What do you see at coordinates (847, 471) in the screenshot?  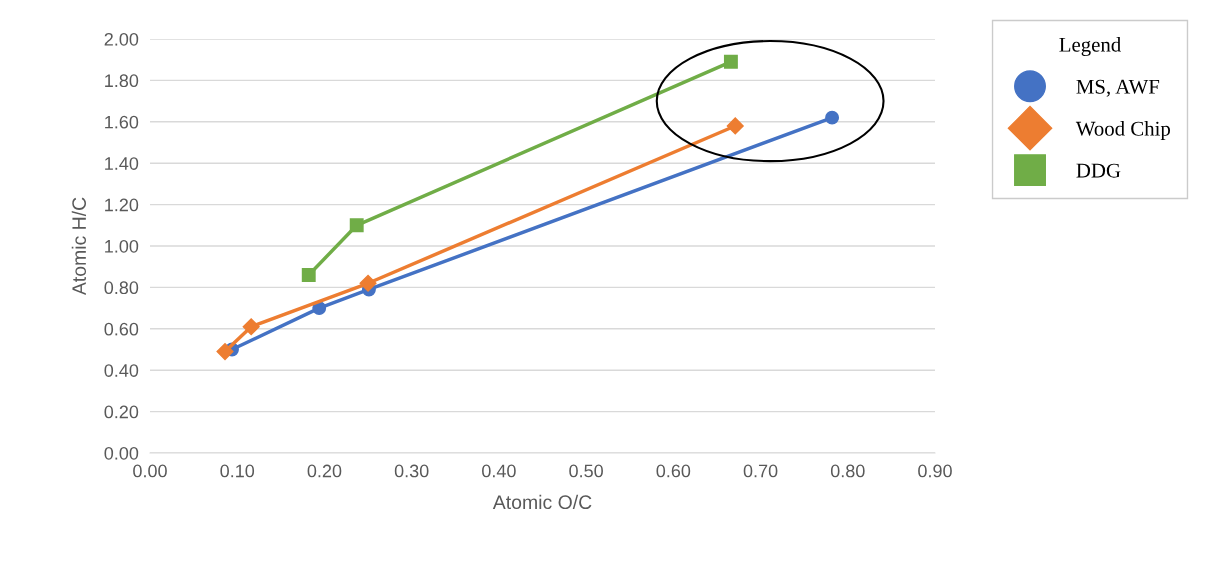 I see `x-tick-label: 0.80` at bounding box center [847, 471].